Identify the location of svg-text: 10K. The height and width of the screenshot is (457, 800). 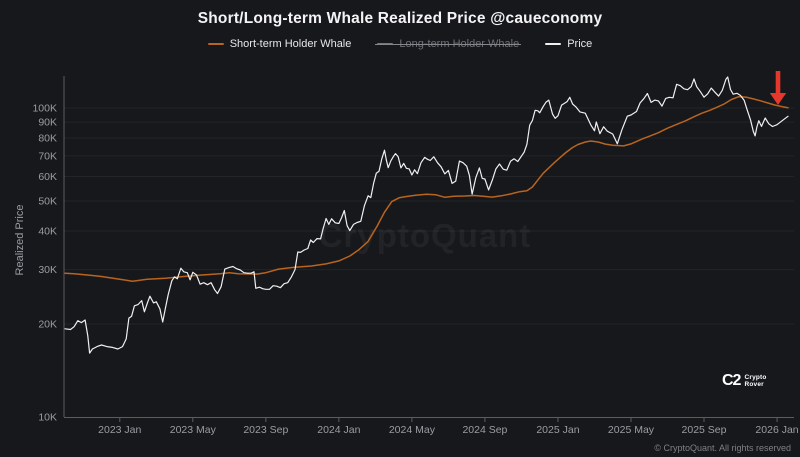
(47, 418).